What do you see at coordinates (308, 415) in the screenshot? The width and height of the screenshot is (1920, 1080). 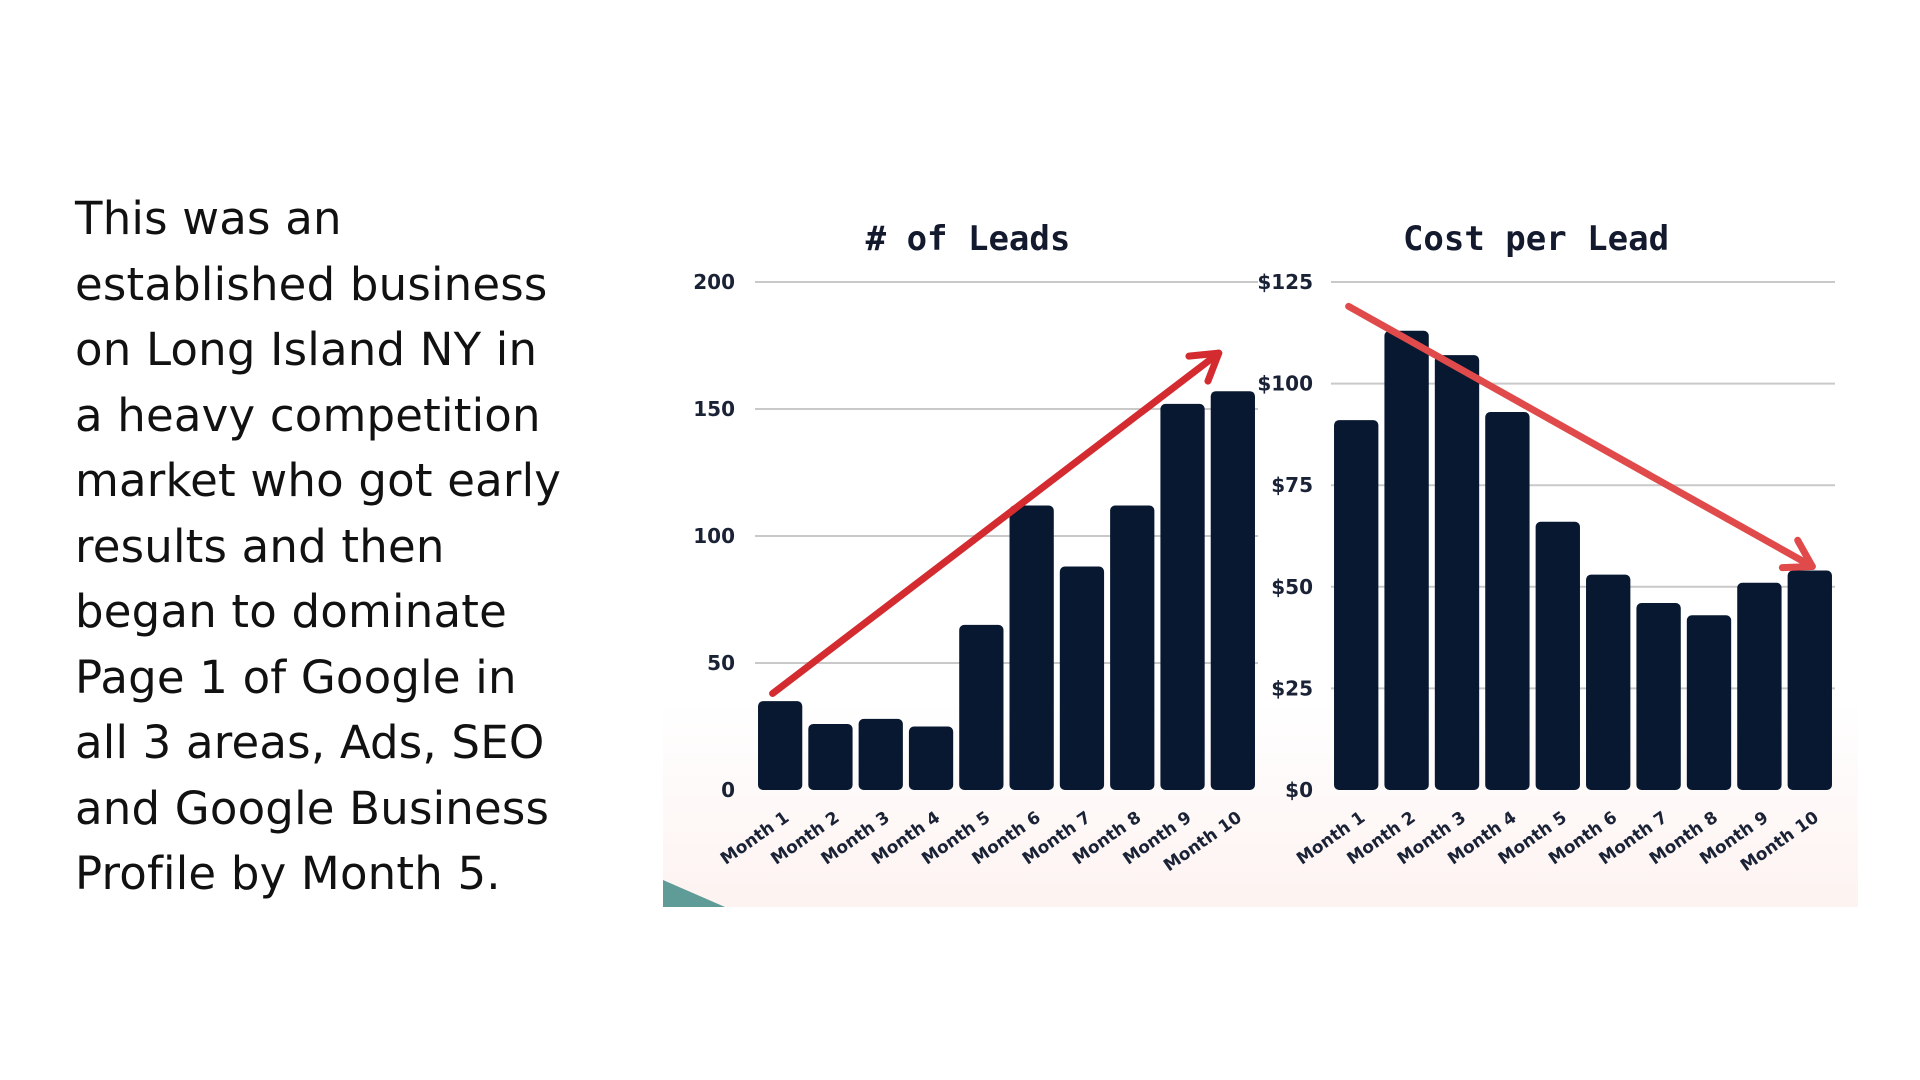 I see `description-line: a heavy competition` at bounding box center [308, 415].